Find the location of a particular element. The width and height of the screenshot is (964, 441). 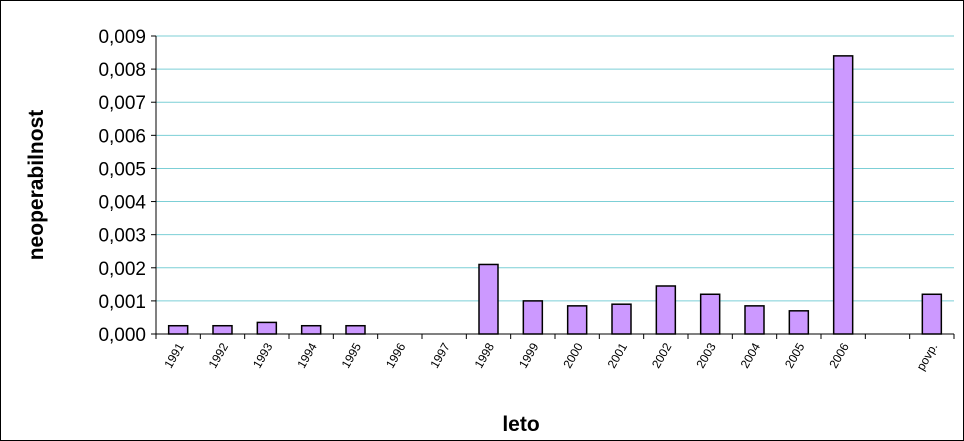

x-axis-title: leto is located at coordinates (520, 424).